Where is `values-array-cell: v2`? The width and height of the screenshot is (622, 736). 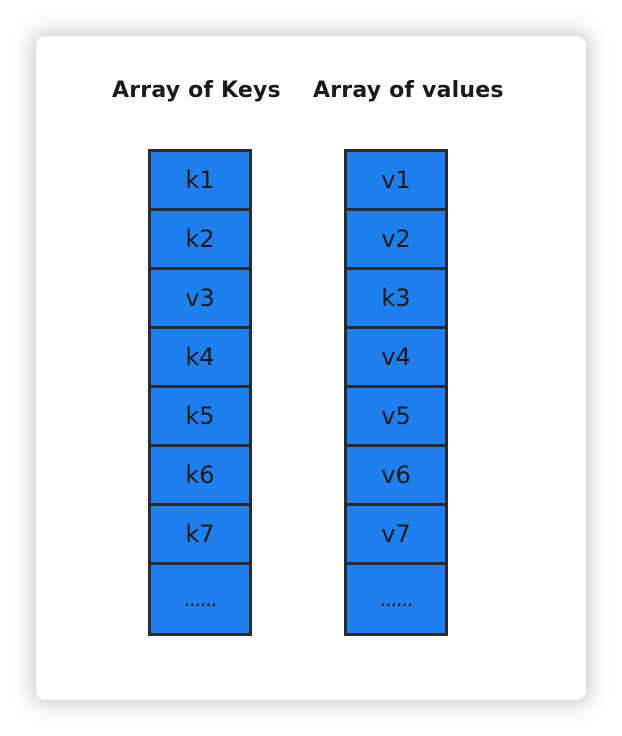
values-array-cell: v2 is located at coordinates (396, 240).